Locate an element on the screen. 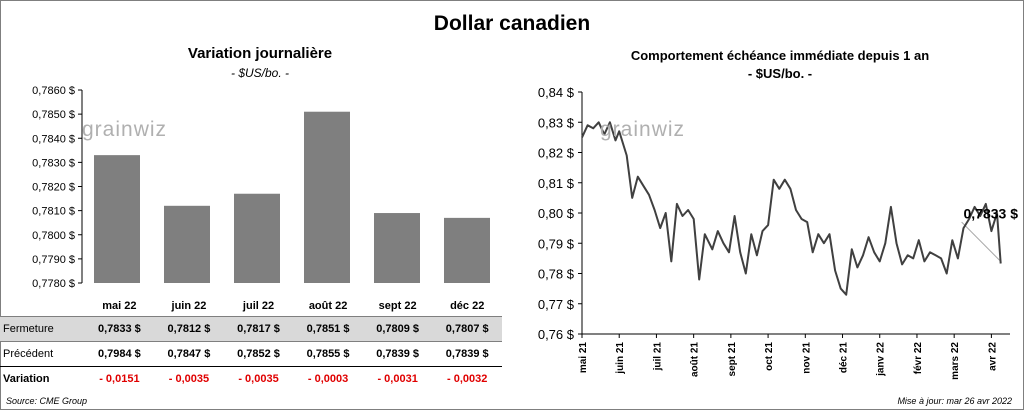 Image resolution: width=1024 pixels, height=410 pixels. y-tick-label: 0,84 $ is located at coordinates (556, 92).